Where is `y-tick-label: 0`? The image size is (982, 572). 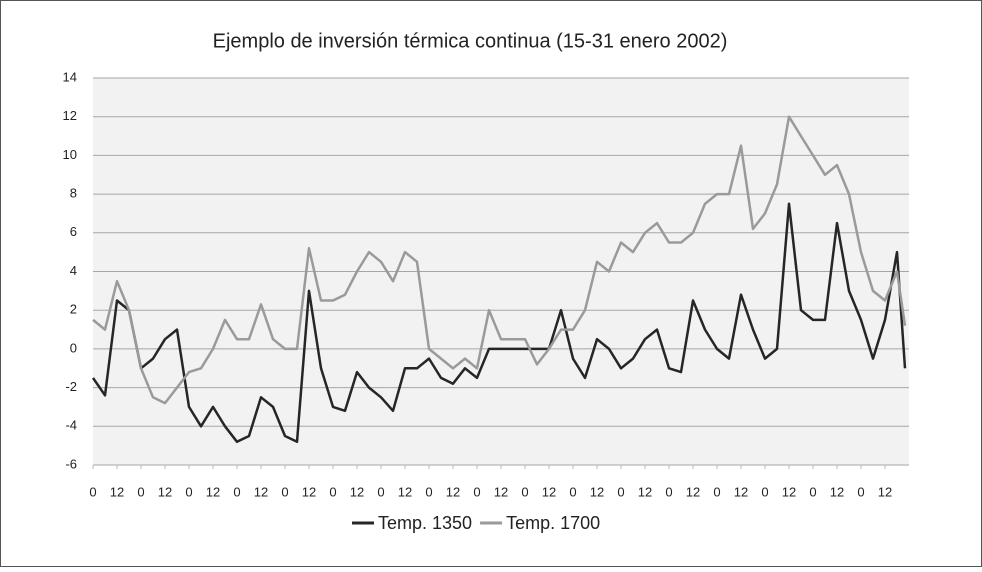 y-tick-label: 0 is located at coordinates (73, 347).